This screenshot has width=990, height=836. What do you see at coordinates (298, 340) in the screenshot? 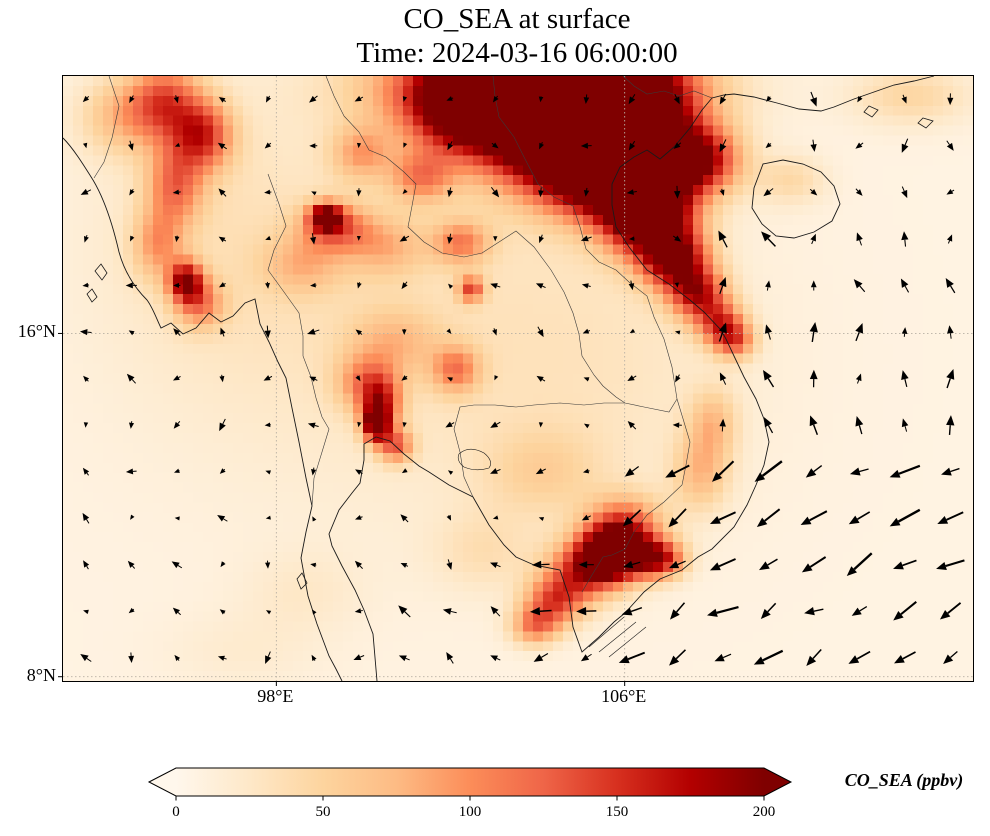
I see `country-border-path` at bounding box center [298, 340].